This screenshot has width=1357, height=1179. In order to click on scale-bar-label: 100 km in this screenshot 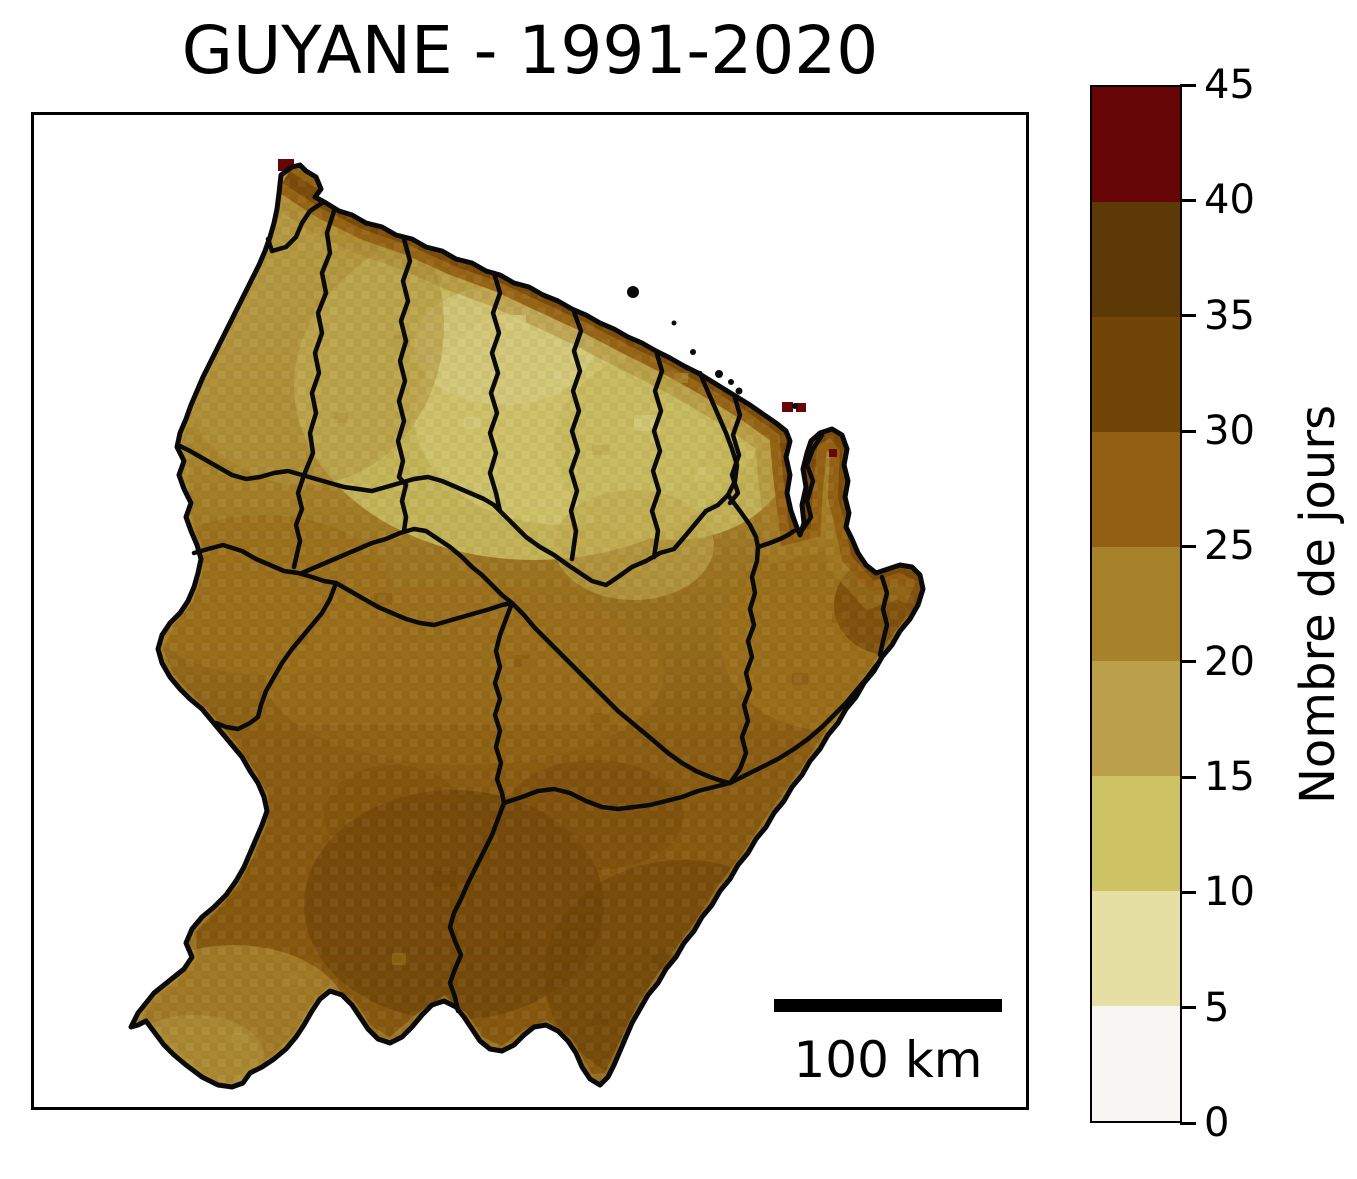, I will do `click(888, 1060)`.